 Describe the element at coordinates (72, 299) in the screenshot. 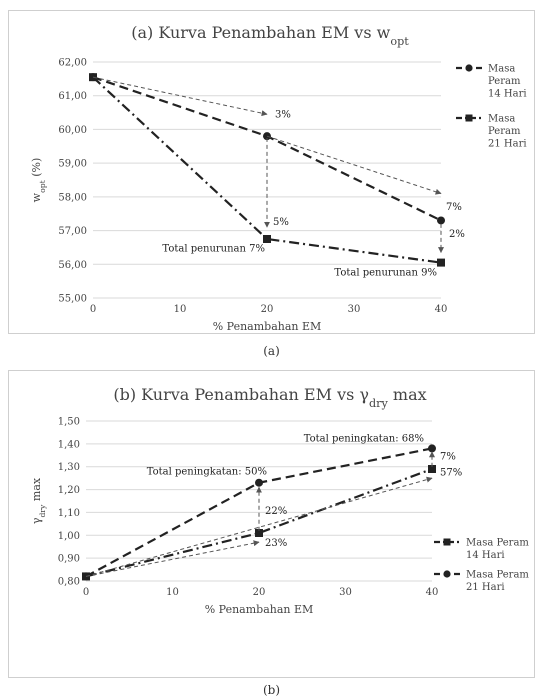

I see `y-tick-label-a: 55,00` at that location.